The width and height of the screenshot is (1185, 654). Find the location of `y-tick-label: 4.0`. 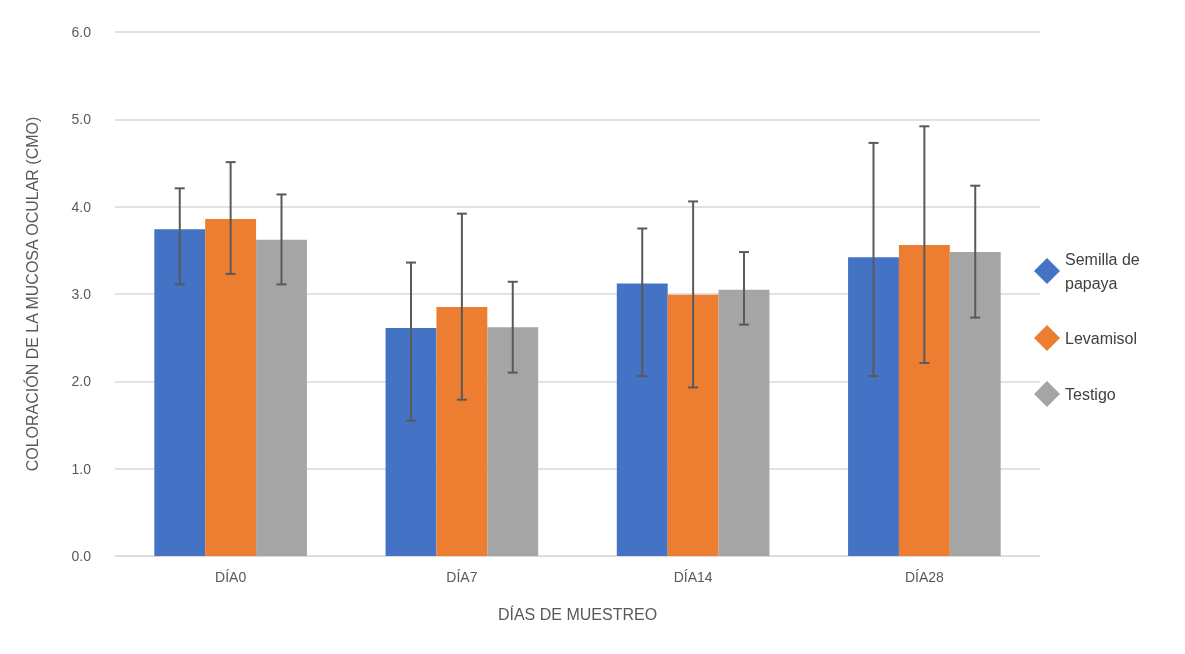

y-tick-label: 4.0 is located at coordinates (81, 206).